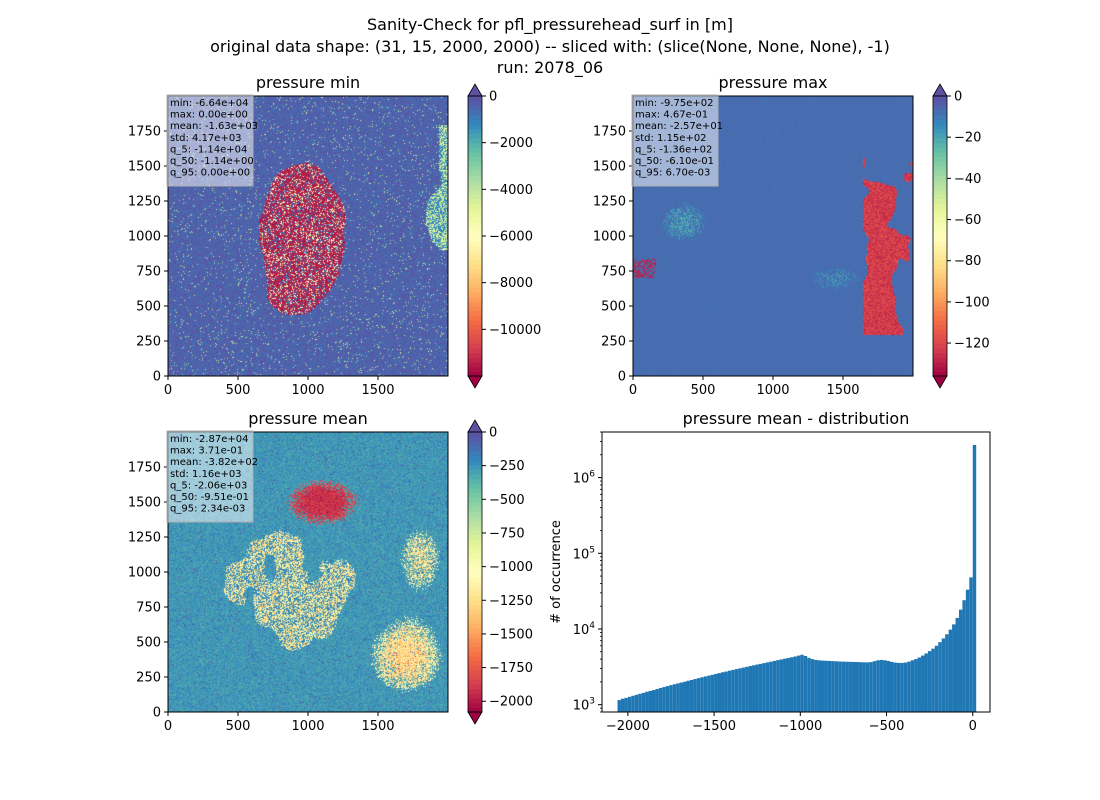 The image size is (1100, 800). Describe the element at coordinates (507, 466) in the screenshot. I see `colorbar-tick-label: −250` at that location.